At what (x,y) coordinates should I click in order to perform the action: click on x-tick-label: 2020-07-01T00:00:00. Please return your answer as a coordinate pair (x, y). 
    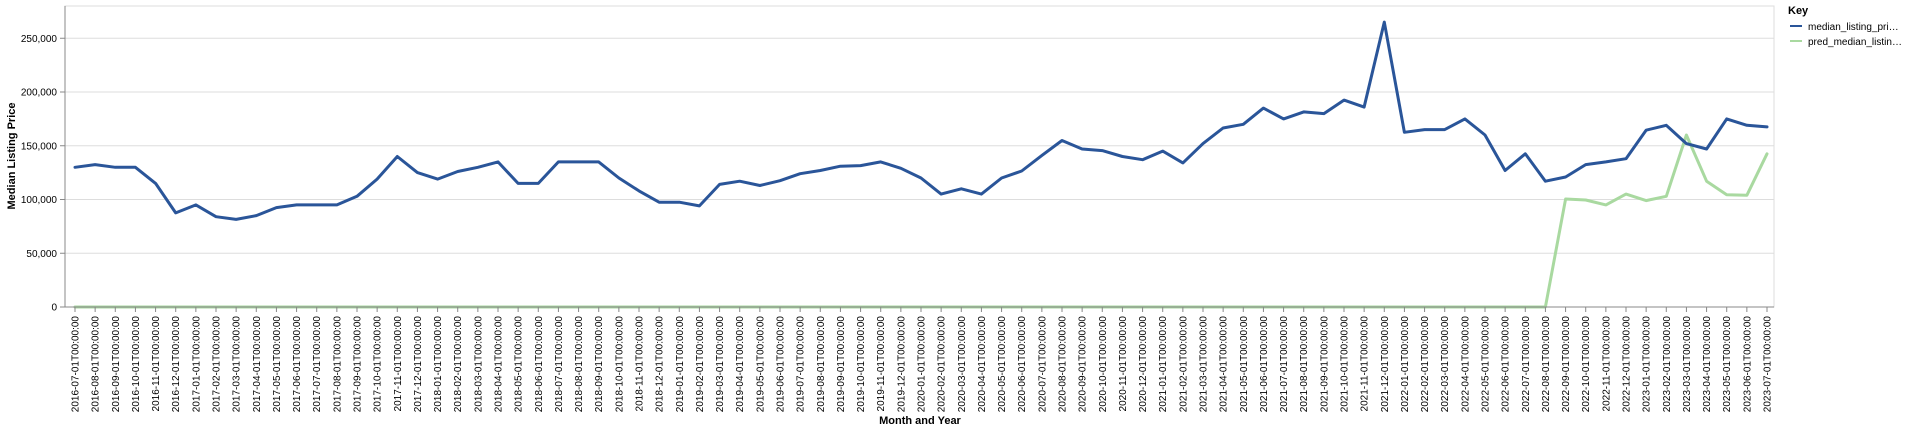
    Looking at the image, I should click on (1042, 364).